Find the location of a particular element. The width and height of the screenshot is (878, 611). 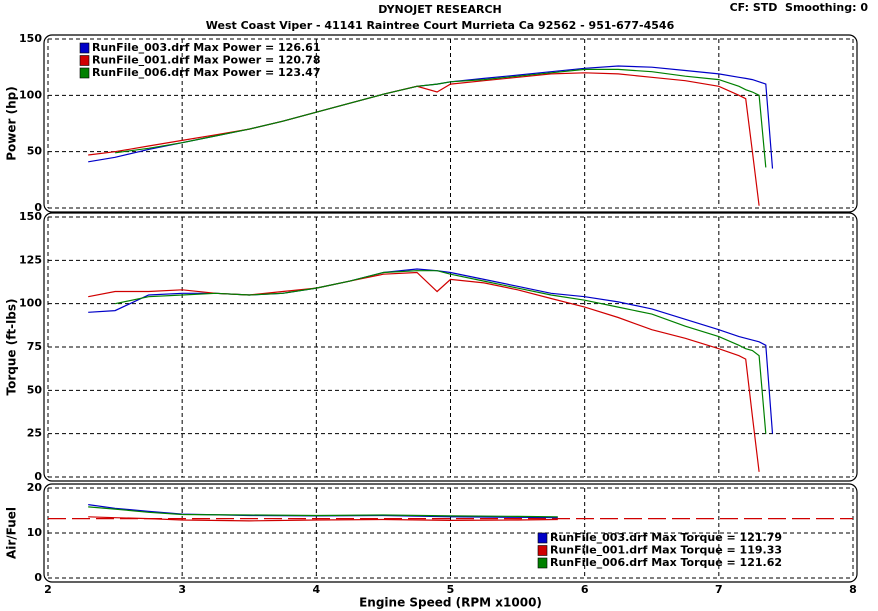

x-tick-label: 7 is located at coordinates (719, 589).